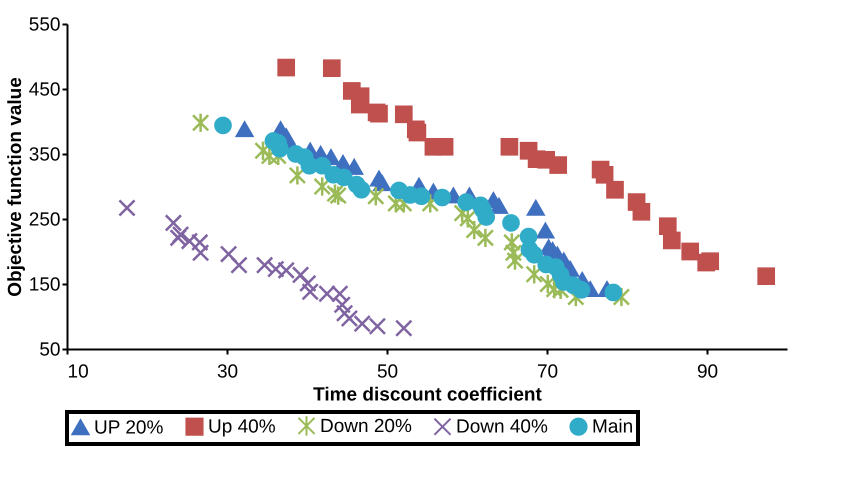 This screenshot has height=486, width=847. I want to click on x-tick-label: 10, so click(78, 372).